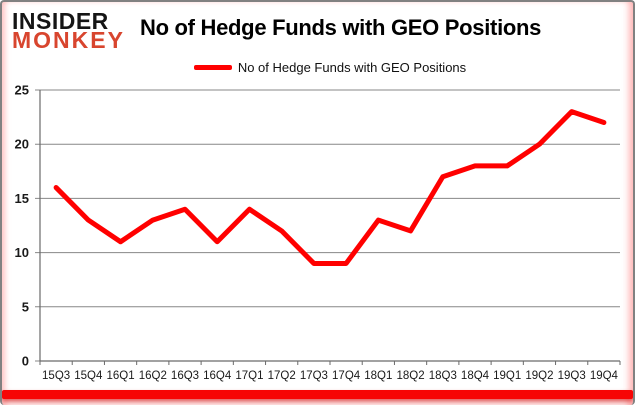 The height and width of the screenshot is (405, 635). Describe the element at coordinates (185, 376) in the screenshot. I see `x-axis-label-16Q3: 16Q3` at that location.